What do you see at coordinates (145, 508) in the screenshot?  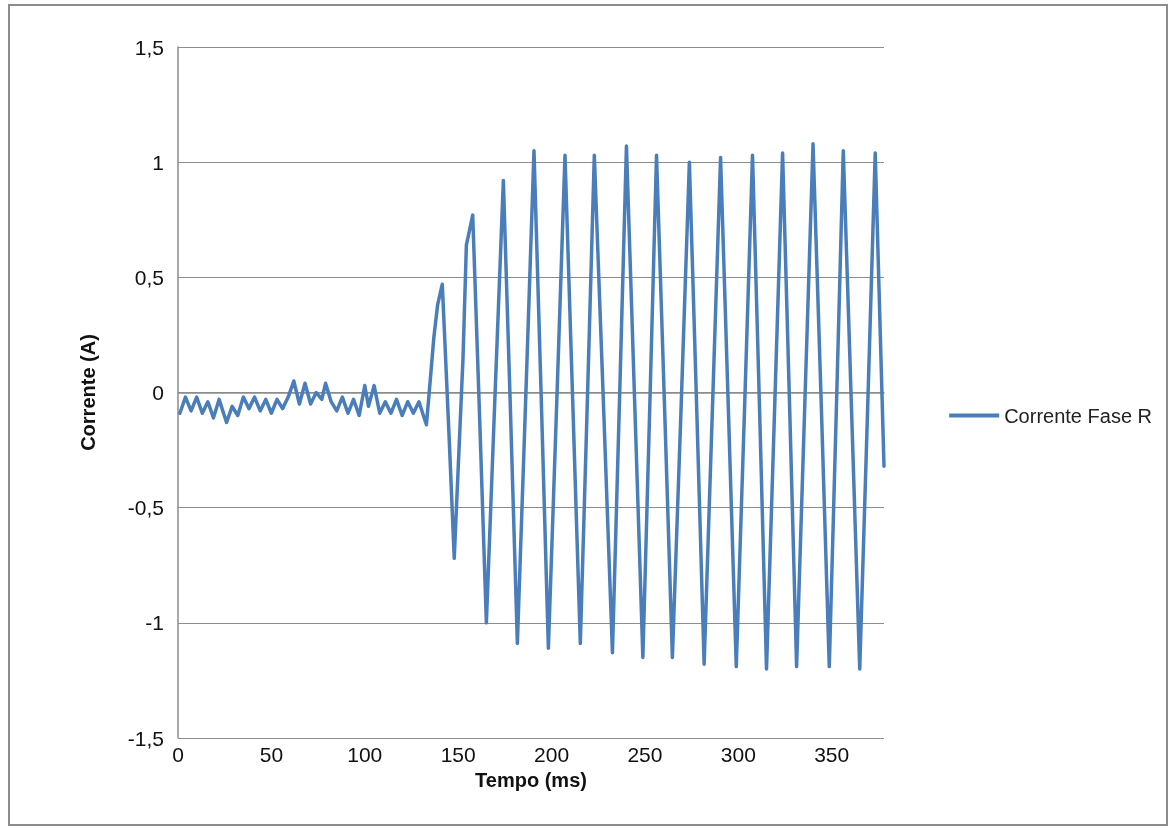 I see `y-tick-label: -0,5` at bounding box center [145, 508].